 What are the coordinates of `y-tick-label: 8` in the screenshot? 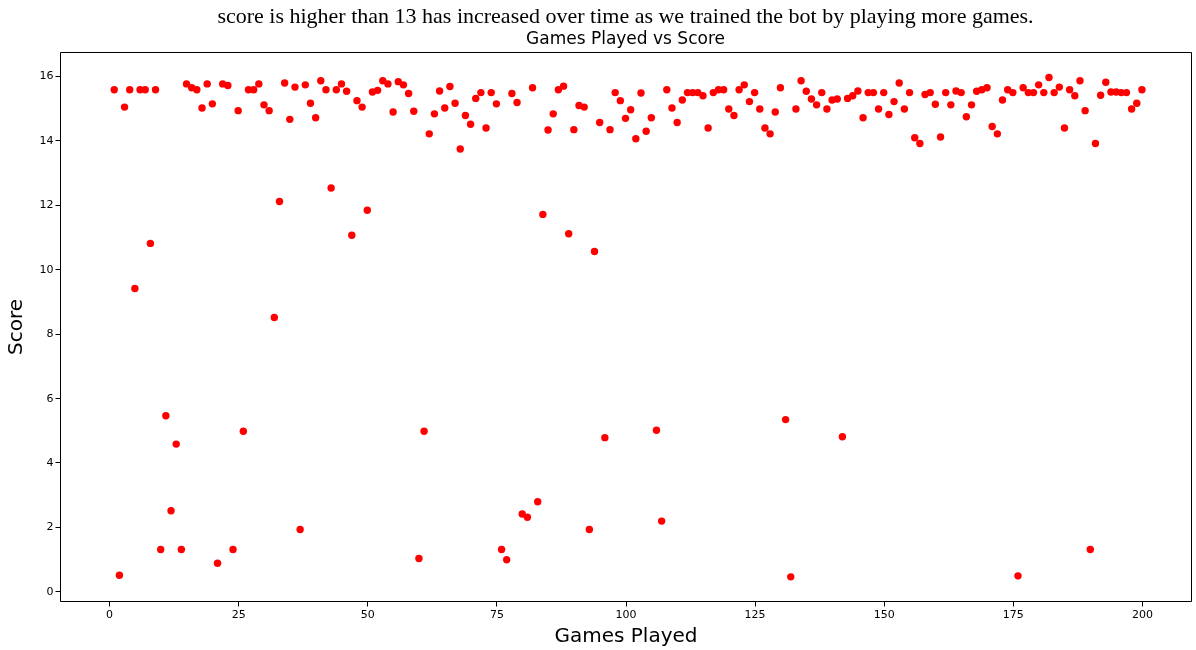 It's located at (50, 334).